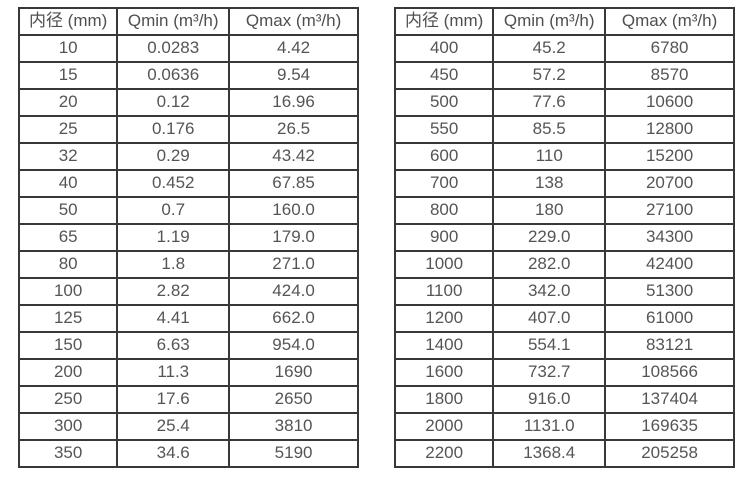 The image size is (750, 483). What do you see at coordinates (444, 102) in the screenshot?
I see `table-cell: 500` at bounding box center [444, 102].